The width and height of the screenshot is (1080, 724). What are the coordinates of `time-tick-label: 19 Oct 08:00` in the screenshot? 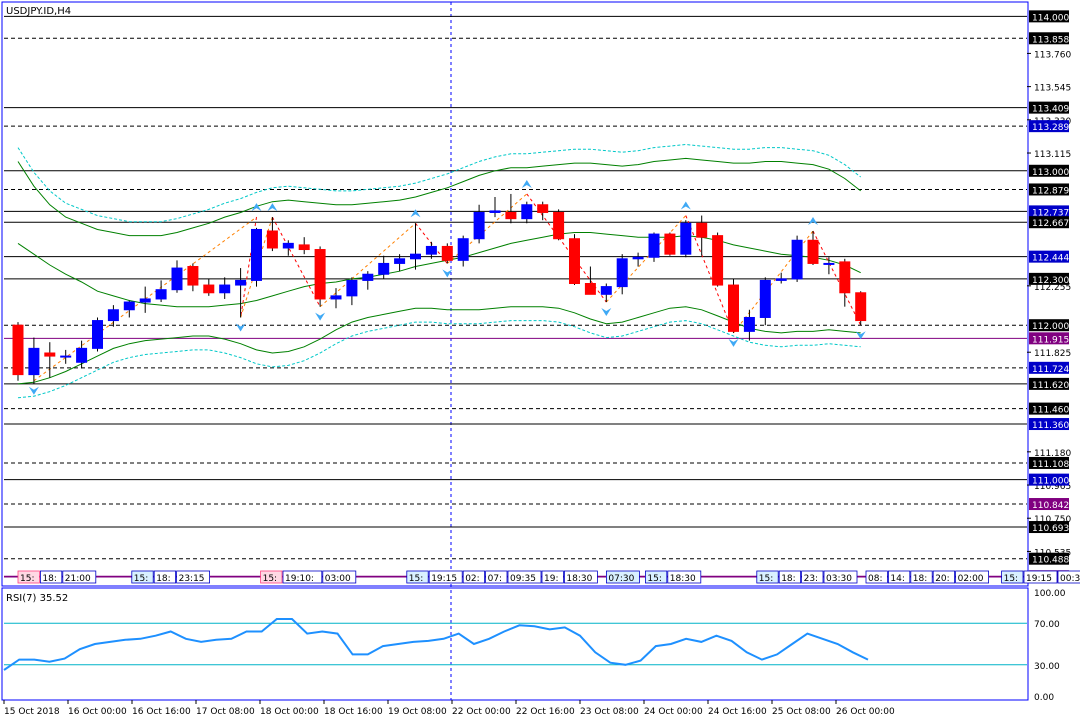 It's located at (417, 712).